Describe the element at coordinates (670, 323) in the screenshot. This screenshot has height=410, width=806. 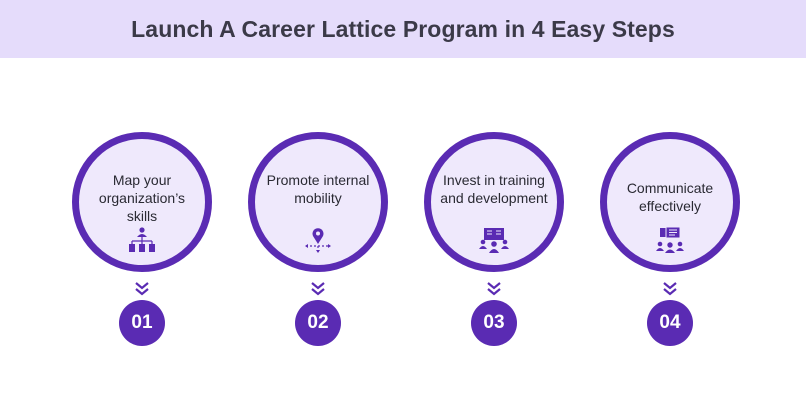
I see `step-number: 04` at that location.